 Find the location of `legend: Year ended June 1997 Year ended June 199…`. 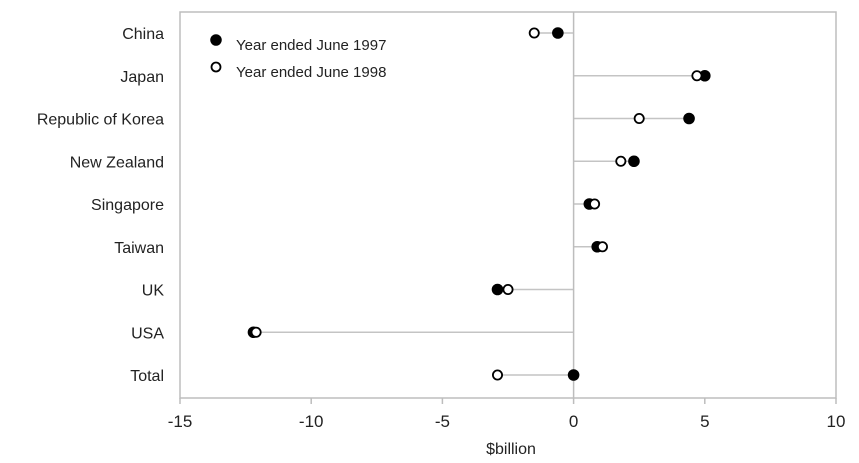

legend: Year ended June 1997 Year ended June 199… is located at coordinates (298, 57).